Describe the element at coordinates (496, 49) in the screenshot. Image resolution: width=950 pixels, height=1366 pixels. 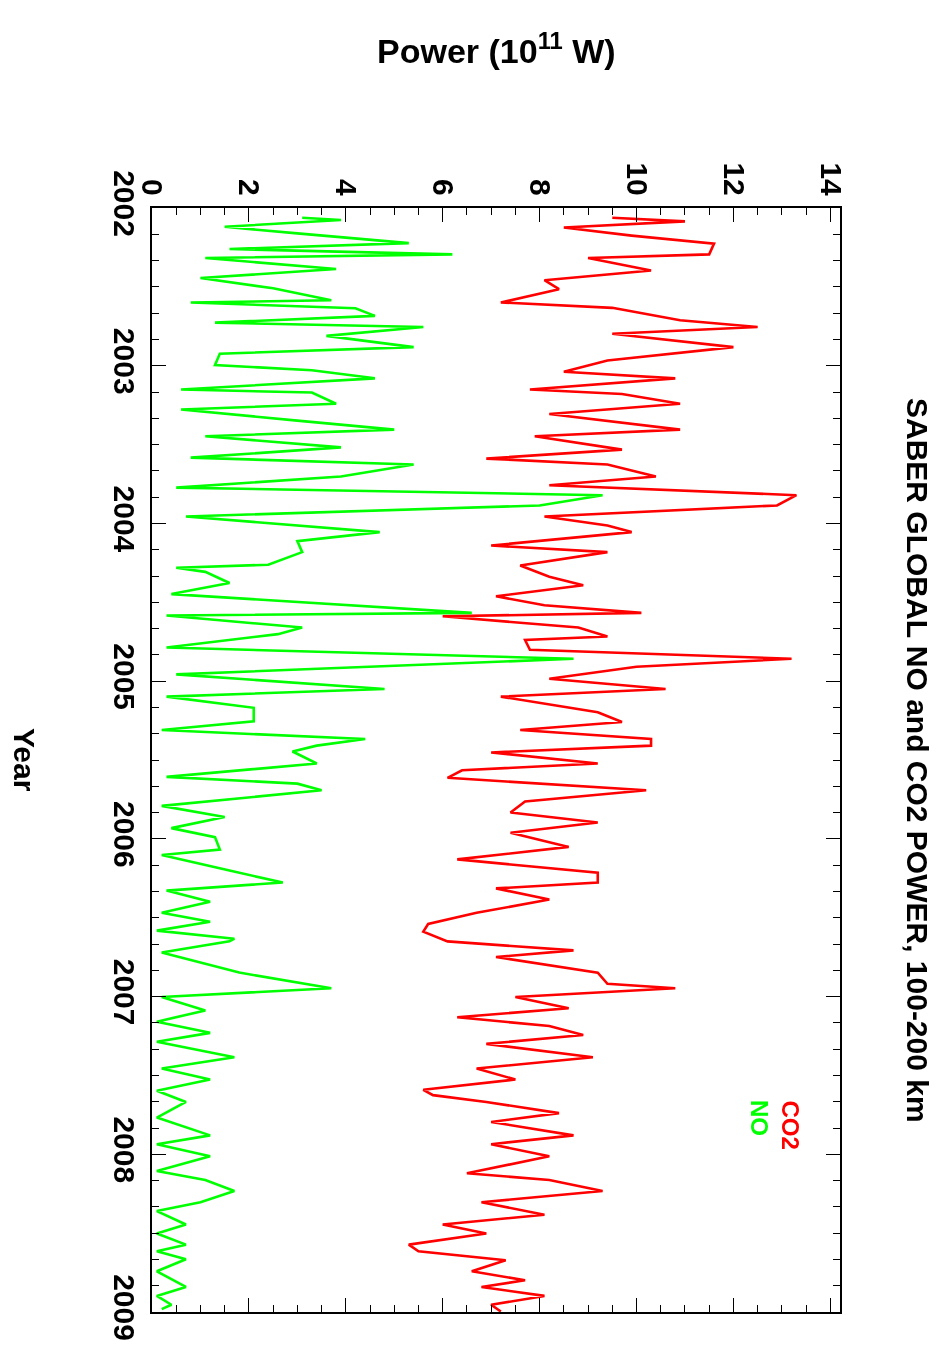
I see `x-axis-title: Power (10$^{11}$ W)` at that location.